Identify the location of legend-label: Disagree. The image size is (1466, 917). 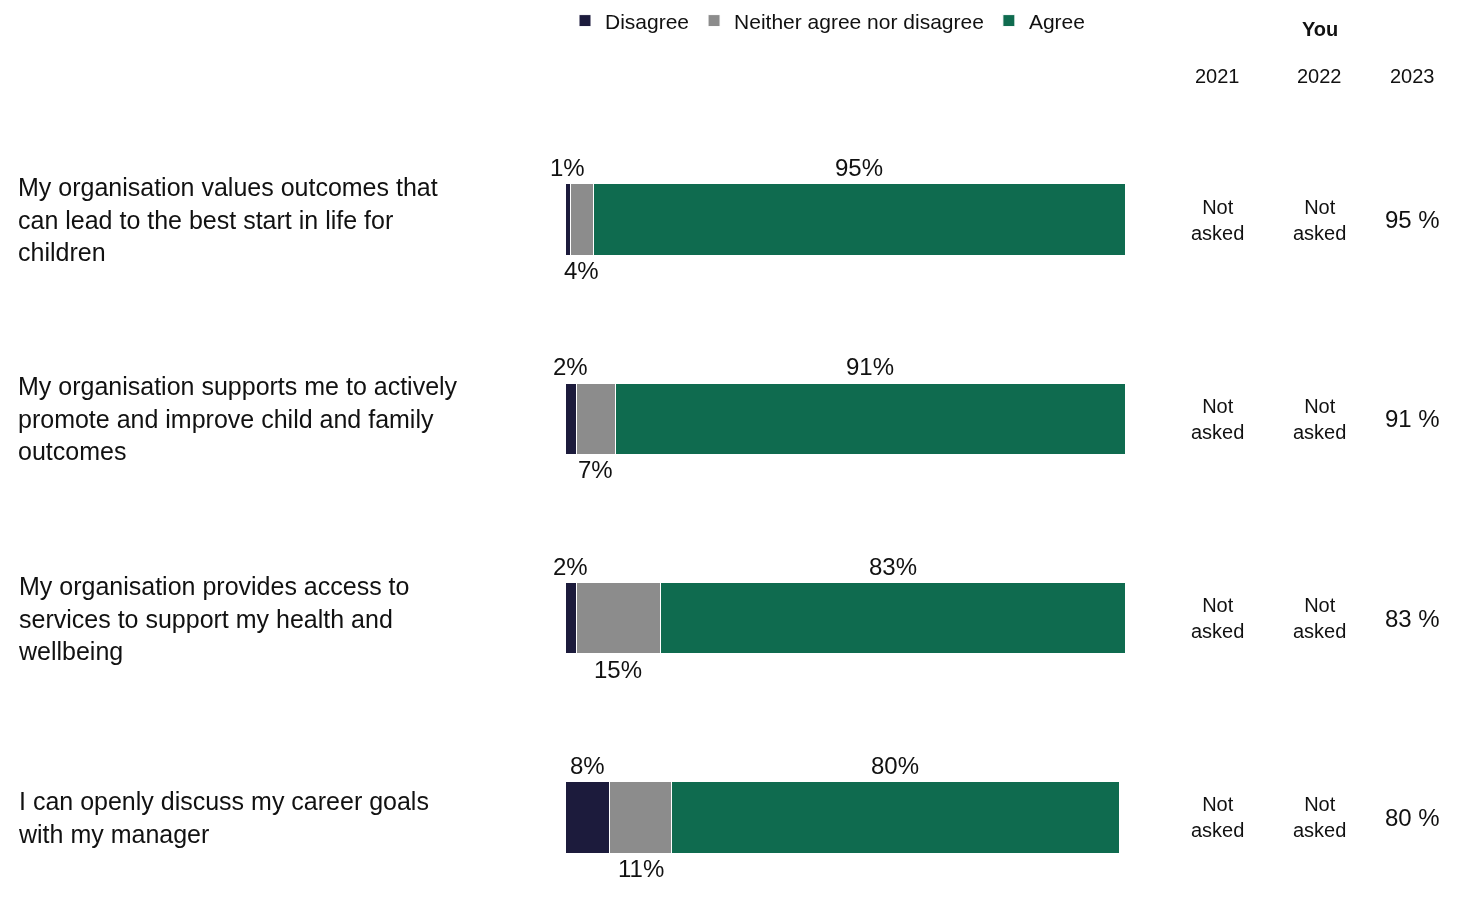
(647, 21).